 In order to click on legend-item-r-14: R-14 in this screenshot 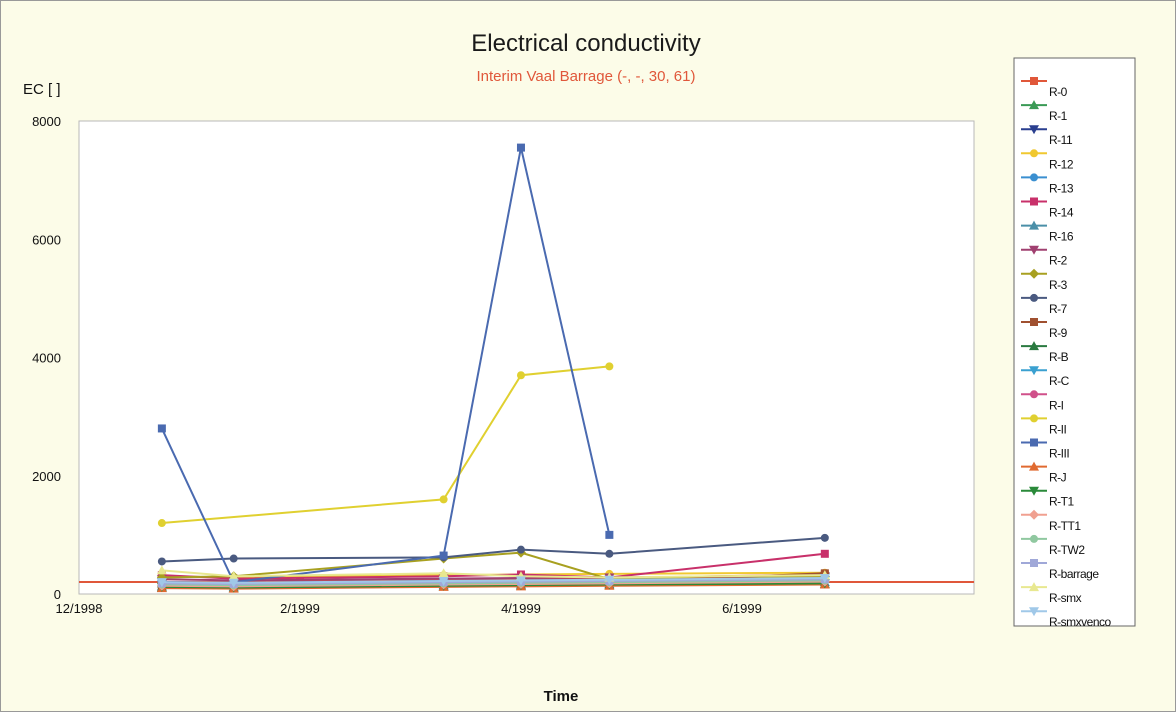, I will do `click(1047, 208)`.